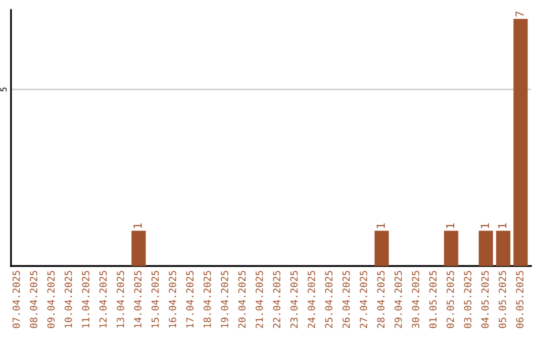  I want to click on x-tick-label: 29.04.2025, so click(398, 299).